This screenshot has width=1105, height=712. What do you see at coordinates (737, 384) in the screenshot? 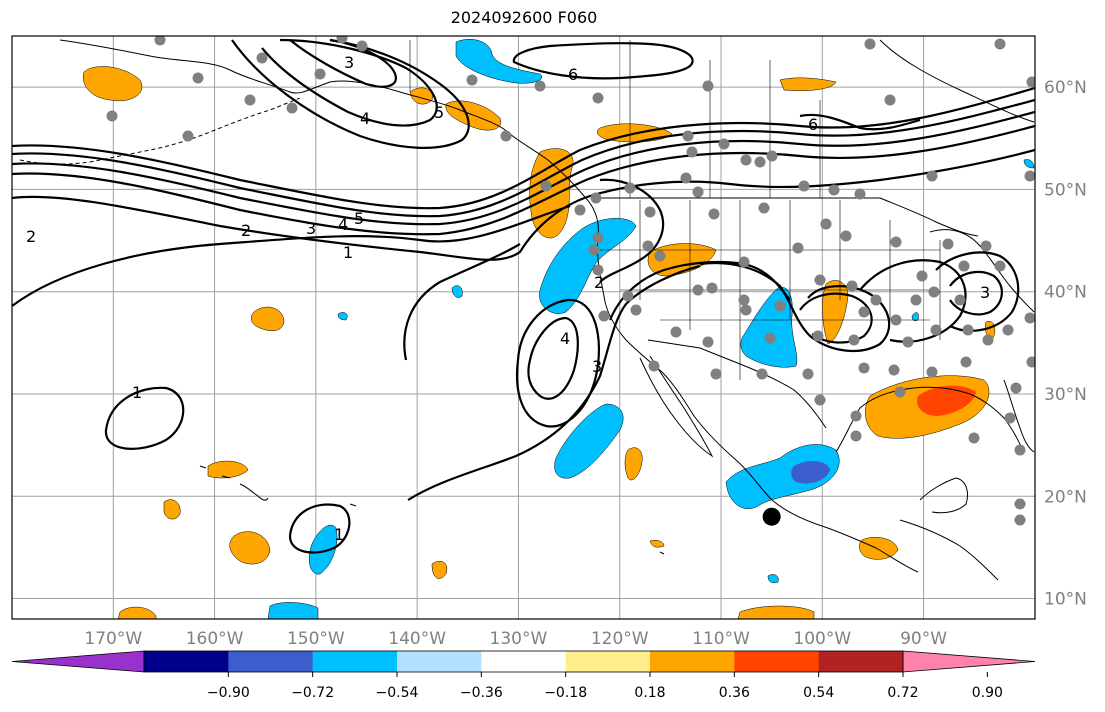
I see `us-mexico-border` at bounding box center [737, 384].